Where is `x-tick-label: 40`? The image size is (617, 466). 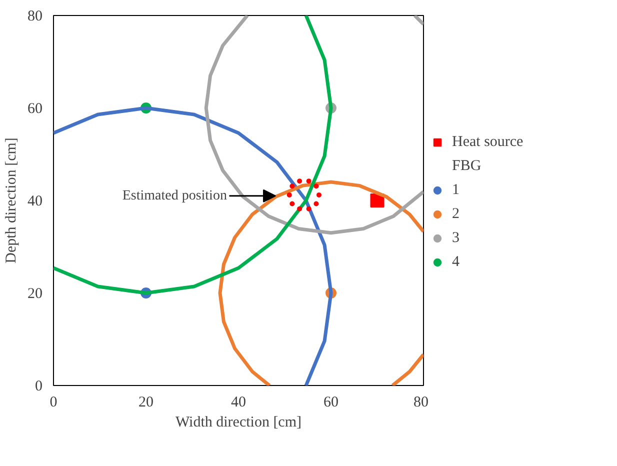 x-tick-label: 40 is located at coordinates (238, 402).